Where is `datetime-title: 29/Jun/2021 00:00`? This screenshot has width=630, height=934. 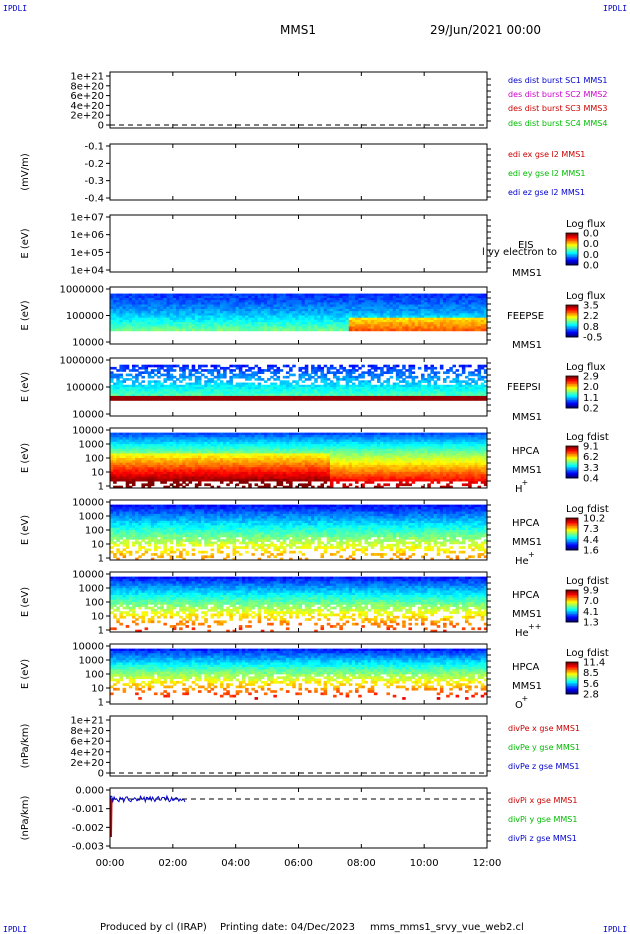
datetime-title: 29/Jun/2021 00:00 is located at coordinates (485, 30).